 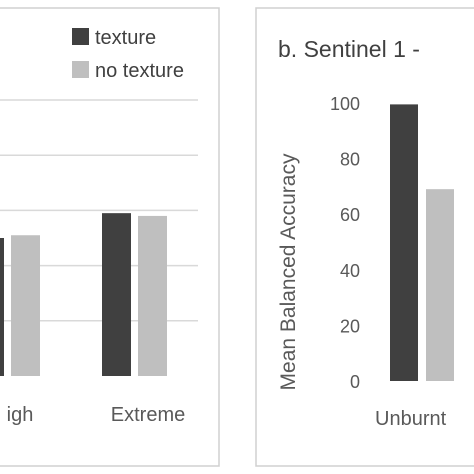 What do you see at coordinates (350, 160) in the screenshot?
I see `y-tick-label: 80` at bounding box center [350, 160].